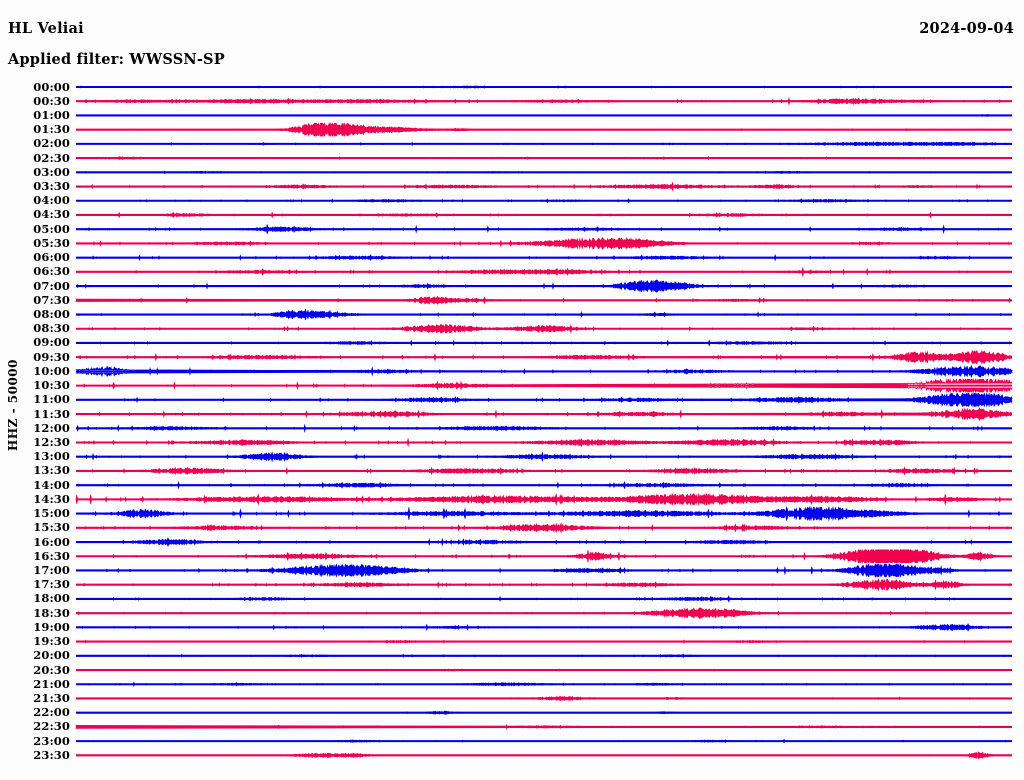 The image size is (1024, 780). What do you see at coordinates (51, 413) in the screenshot?
I see `time-tick-1130: 11:30` at bounding box center [51, 413].